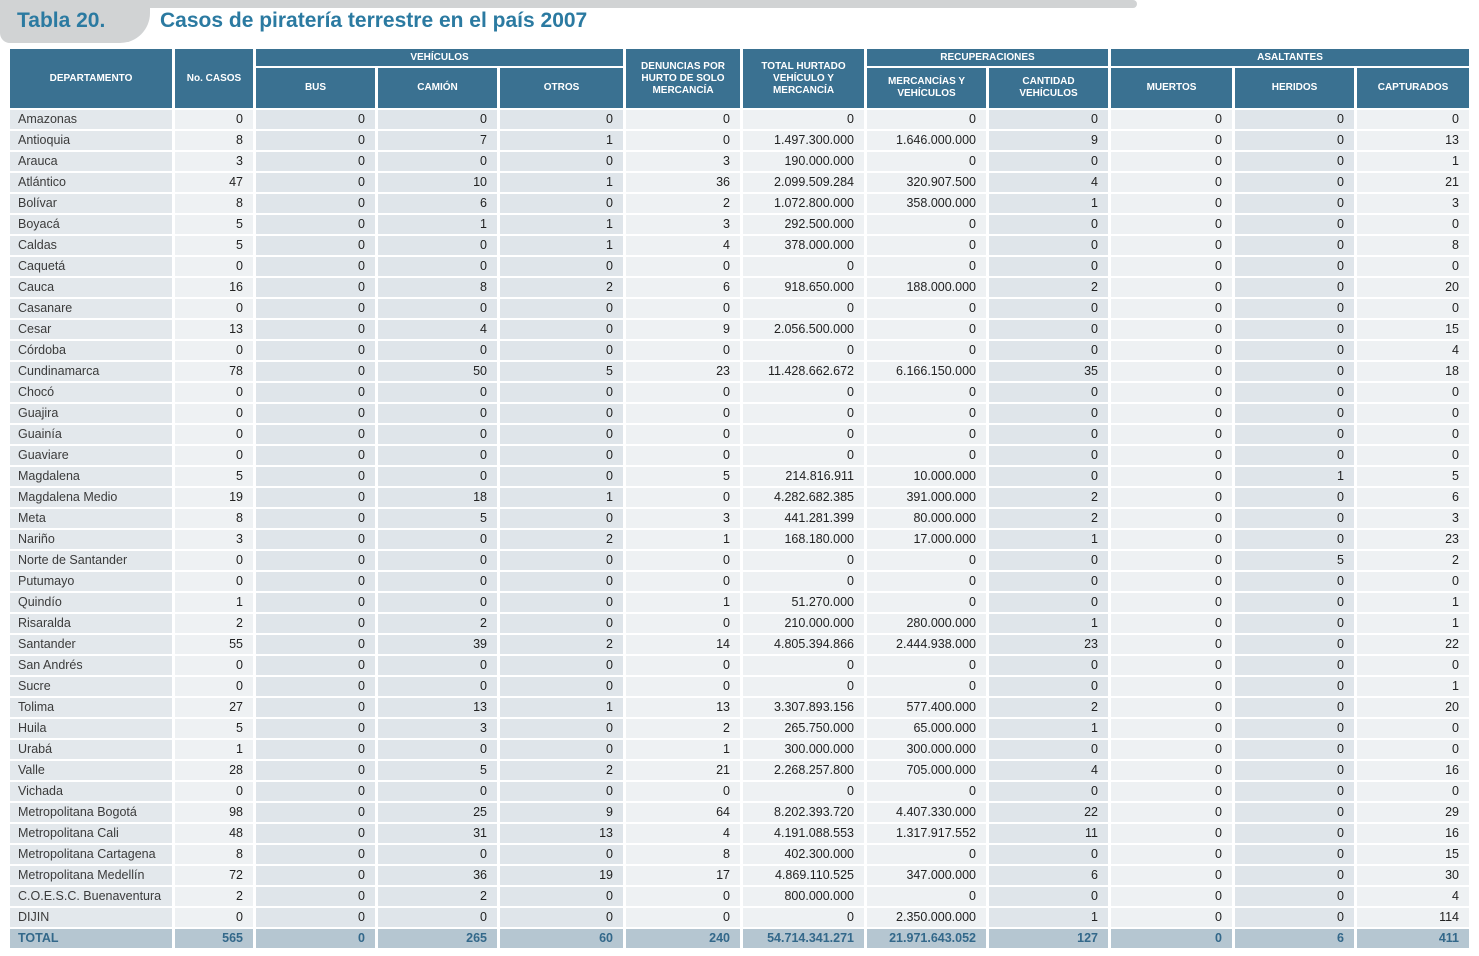 This screenshot has height=956, width=1479. I want to click on department-cell: Cesar, so click(91, 329).